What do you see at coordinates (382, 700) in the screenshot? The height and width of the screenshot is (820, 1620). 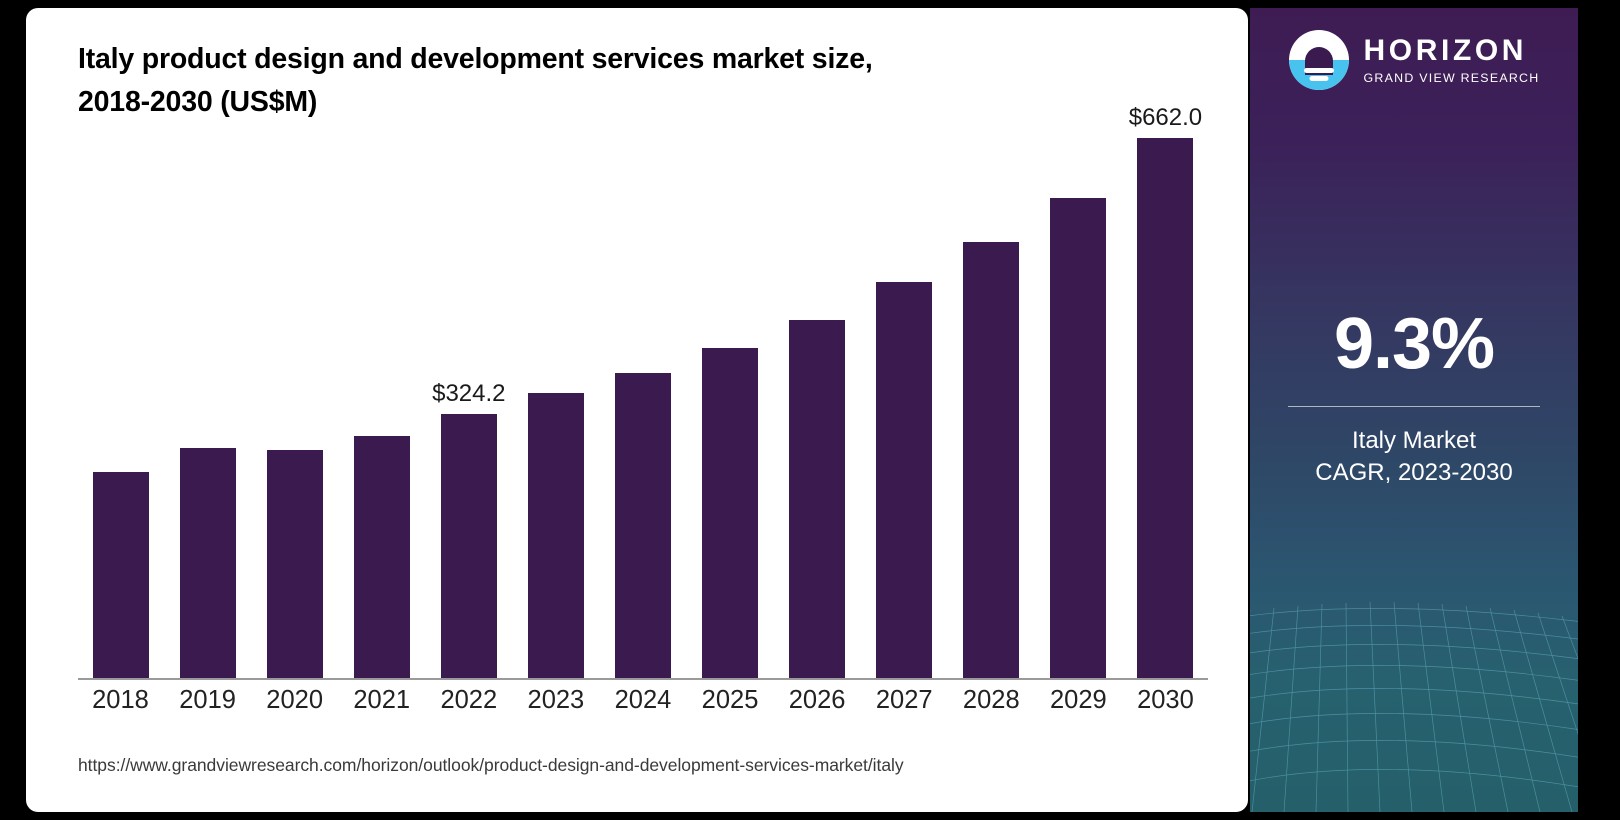 I see `x-axis-tick: 2021` at bounding box center [382, 700].